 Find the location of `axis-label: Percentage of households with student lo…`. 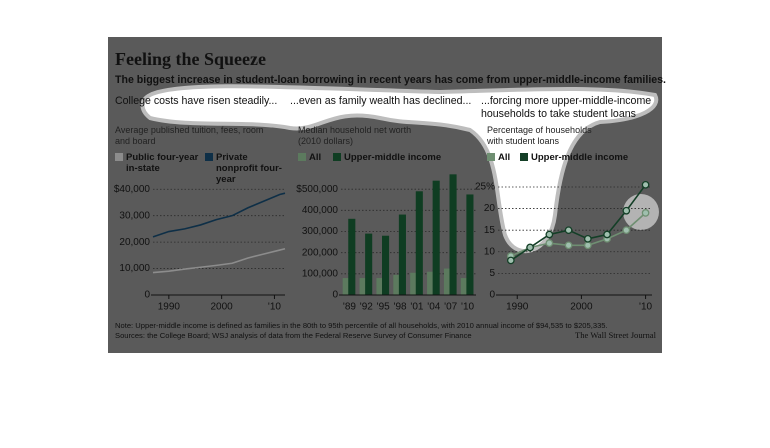

axis-label: Percentage of households with student lo… is located at coordinates (539, 135).